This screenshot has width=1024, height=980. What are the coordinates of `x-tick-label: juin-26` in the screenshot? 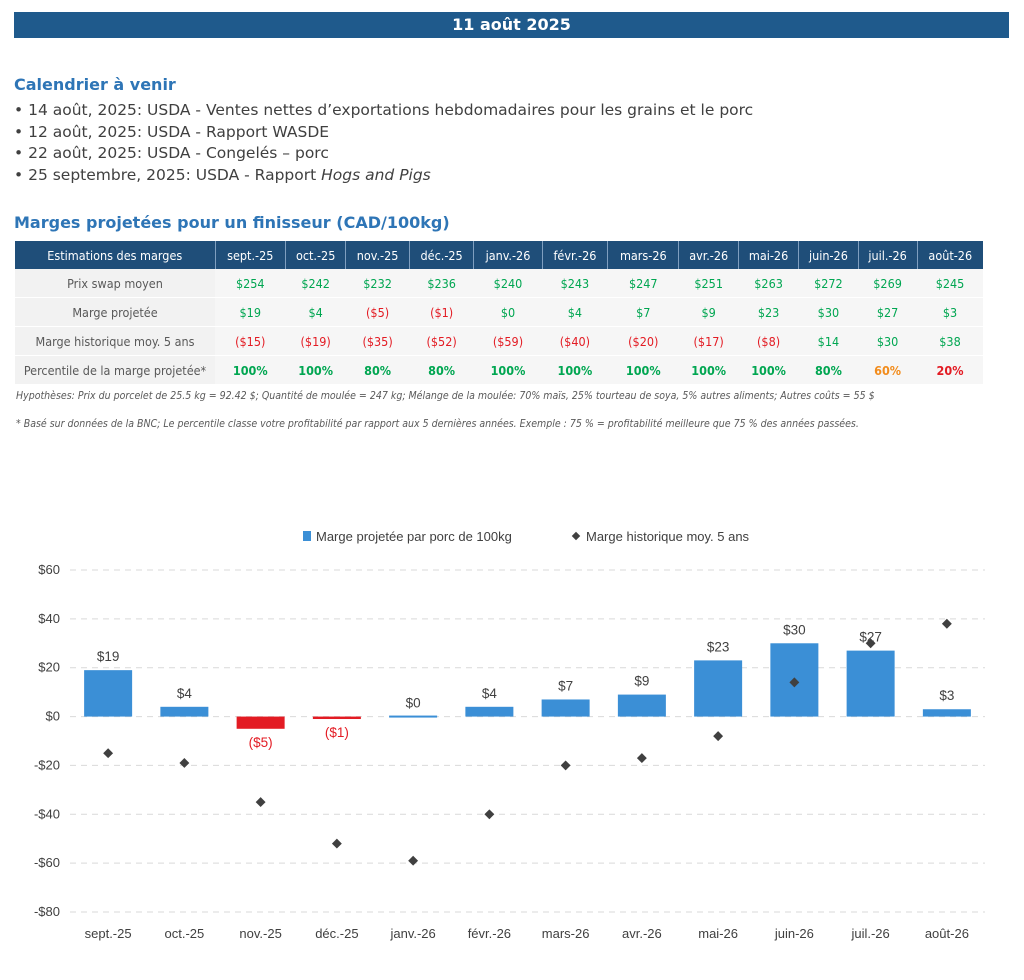 It's located at (794, 933).